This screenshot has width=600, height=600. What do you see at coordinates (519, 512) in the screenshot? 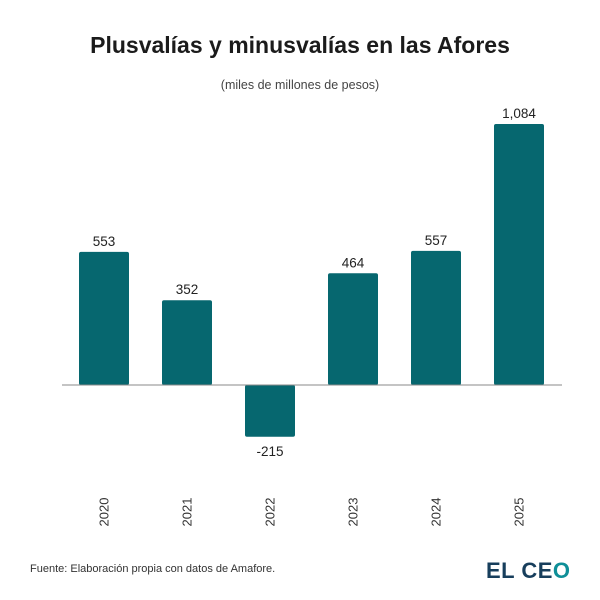
I see `x-tick-label: 2025` at bounding box center [519, 512].